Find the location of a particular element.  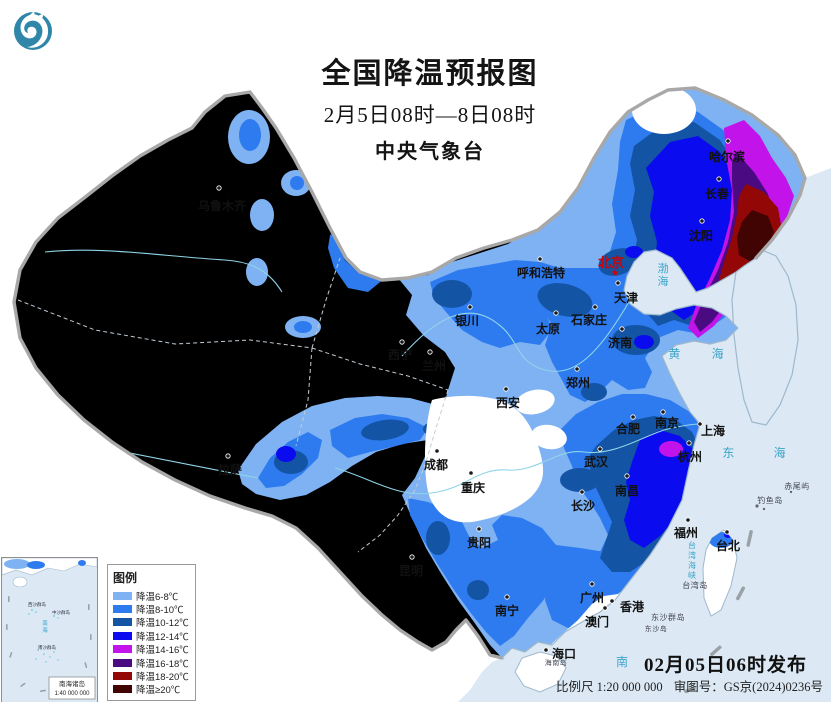

city-太原: 太原 is located at coordinates (548, 323).